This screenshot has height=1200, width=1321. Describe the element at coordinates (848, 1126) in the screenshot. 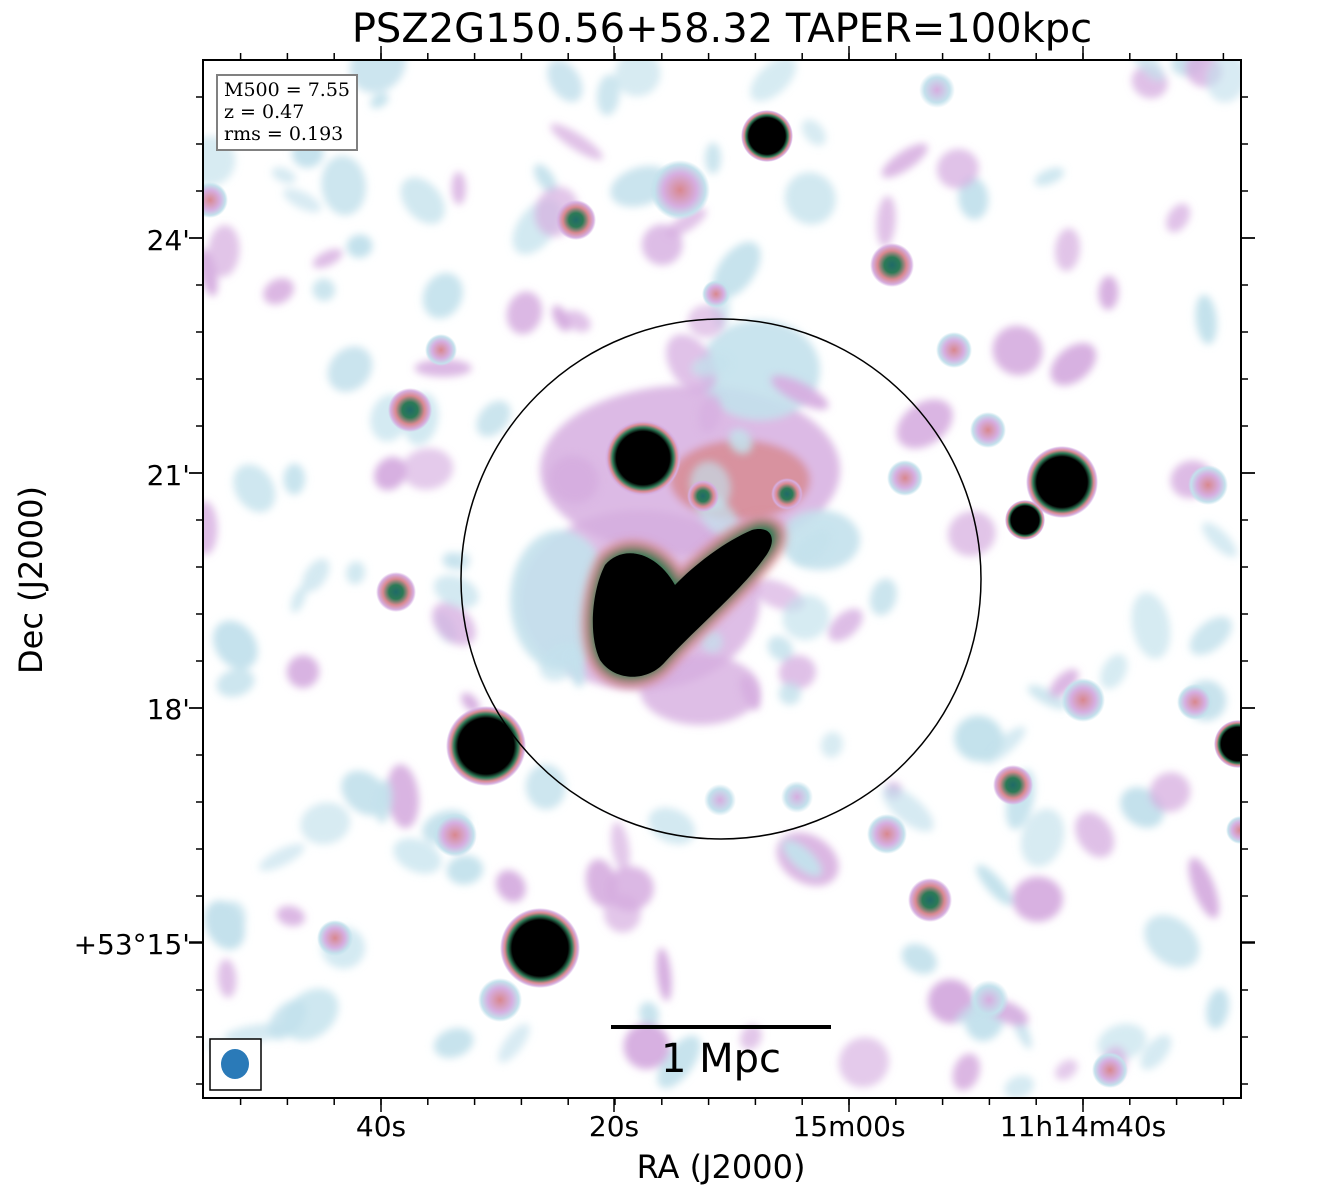

I see `x-tick-label: 15m00s` at that location.